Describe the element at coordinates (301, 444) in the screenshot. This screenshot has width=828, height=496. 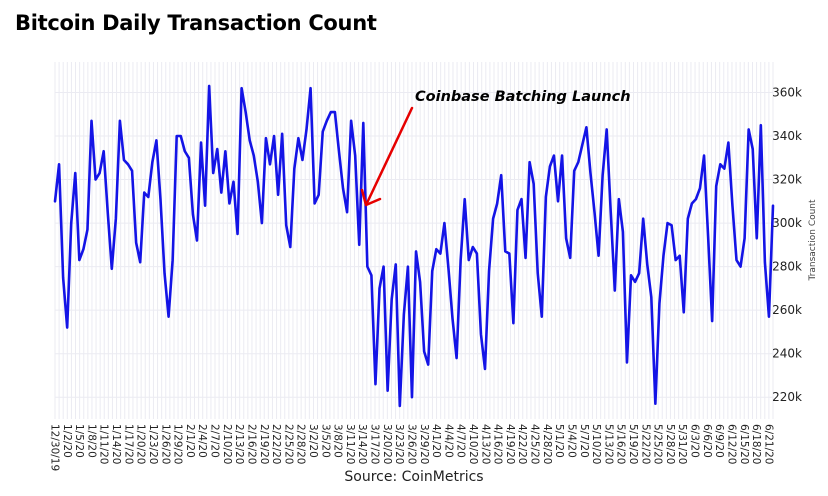
I see `x-tick-label: 2/28/20` at that location.